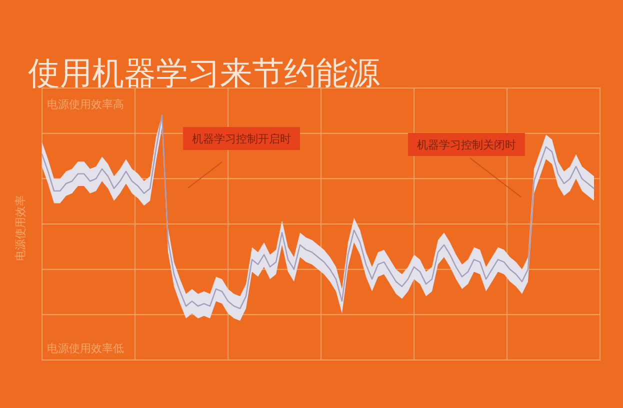  I want to click on annotation: 机器学习控制开启时, so click(241, 139).